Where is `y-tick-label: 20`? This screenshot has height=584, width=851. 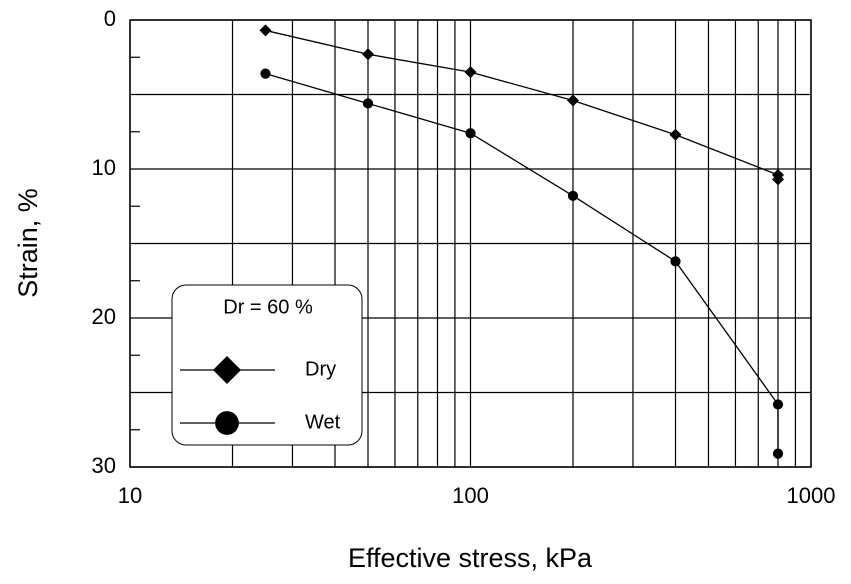 y-tick-label: 20 is located at coordinates (104, 316).